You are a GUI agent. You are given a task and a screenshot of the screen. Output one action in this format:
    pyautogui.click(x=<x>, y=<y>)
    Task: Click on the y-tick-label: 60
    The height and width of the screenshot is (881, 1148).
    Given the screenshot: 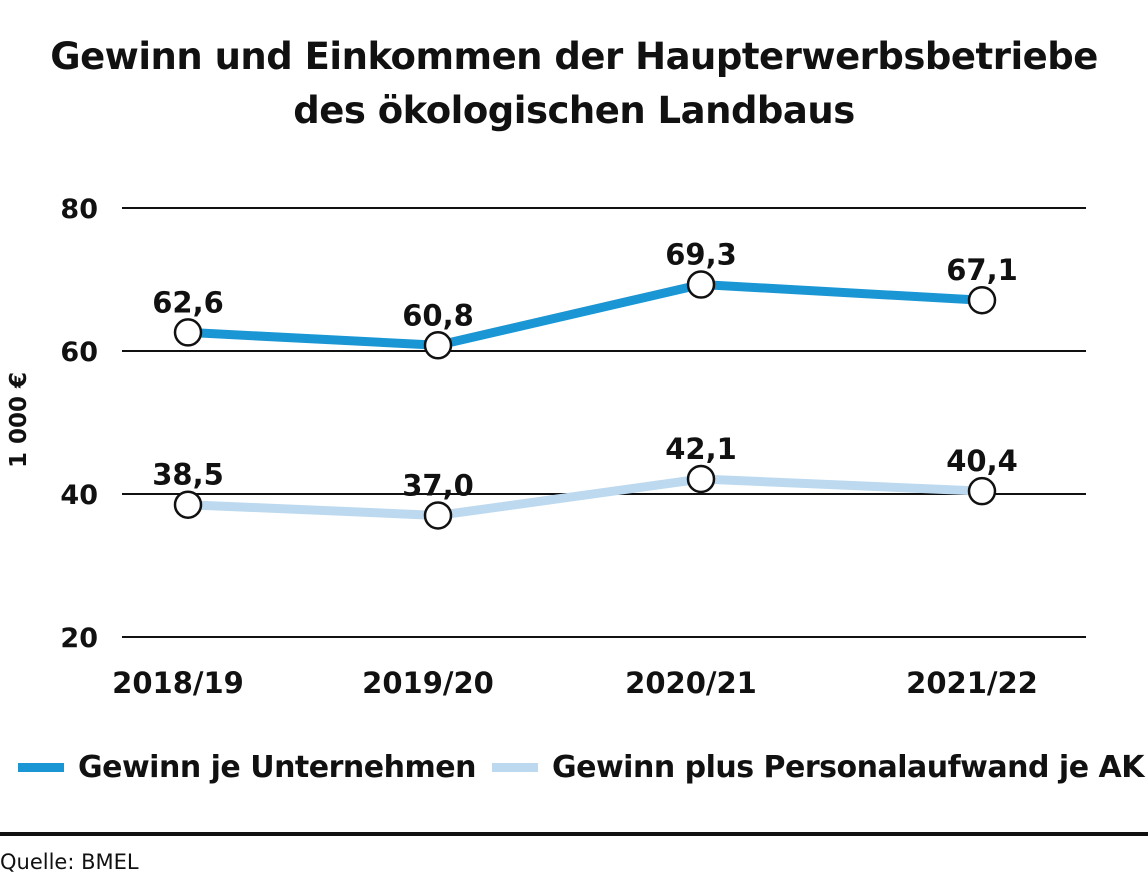 What is the action you would take?
    pyautogui.click(x=79, y=352)
    